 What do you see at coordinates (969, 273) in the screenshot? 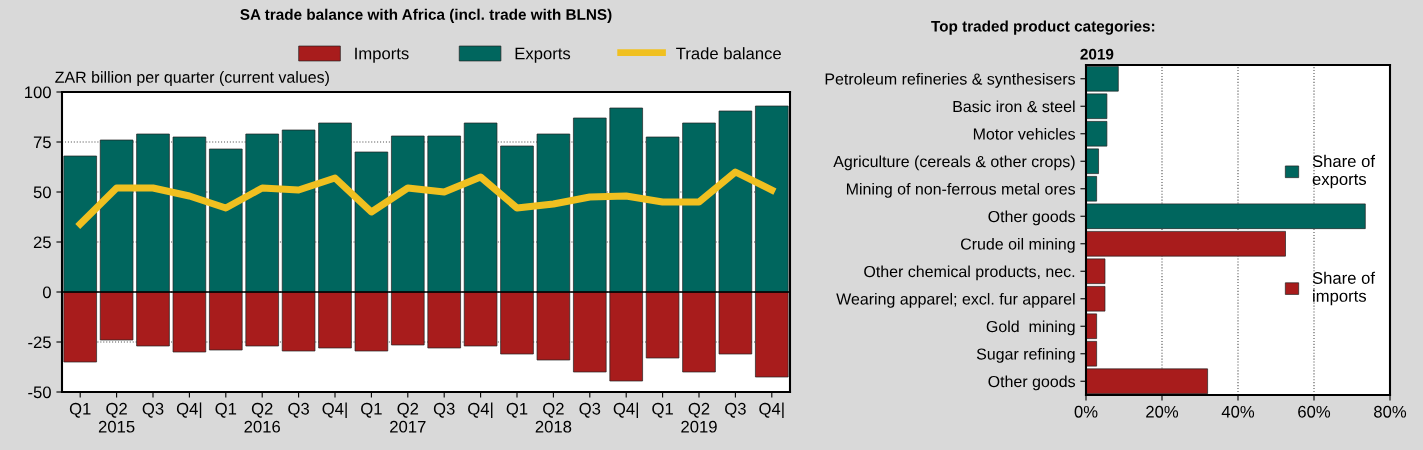
I see `y-tick-label: Other chemical products, nec.` at bounding box center [969, 273].